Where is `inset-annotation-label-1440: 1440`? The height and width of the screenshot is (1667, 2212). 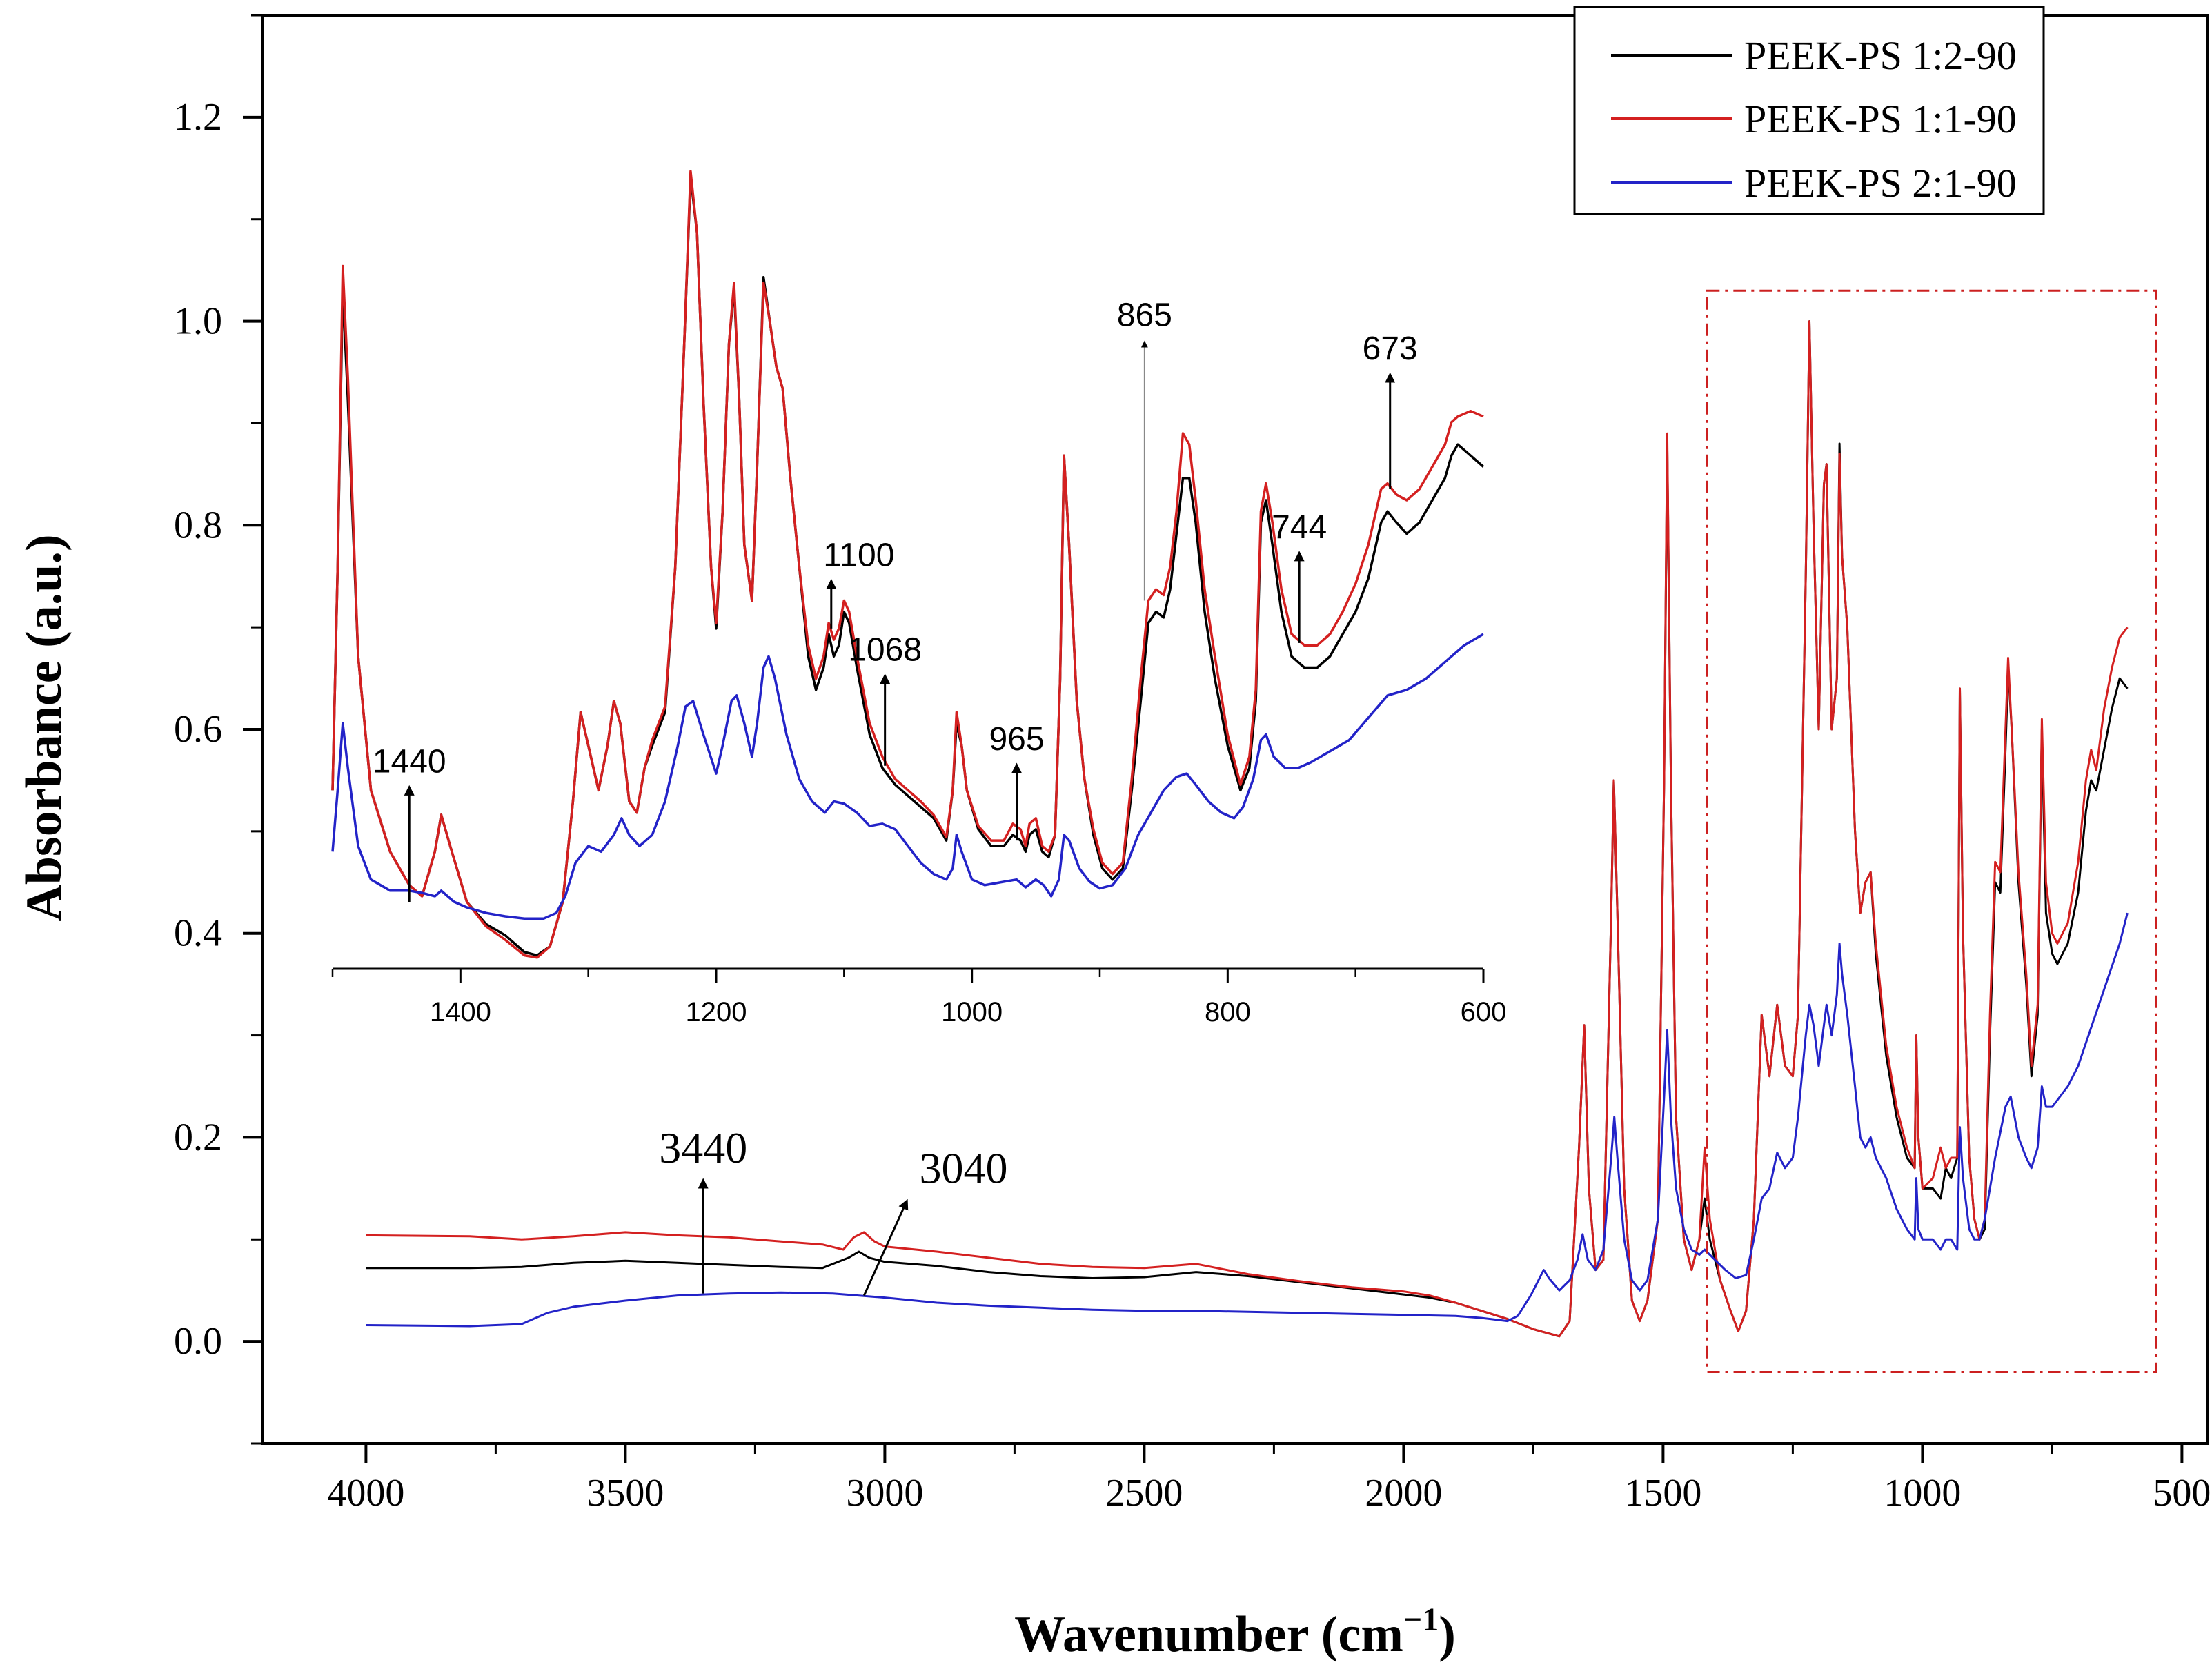
inset-annotation-label-1440: 1440 is located at coordinates (409, 761).